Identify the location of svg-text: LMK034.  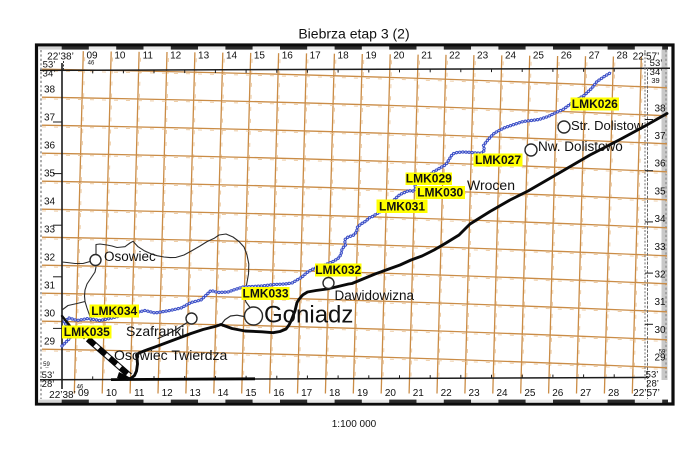
(114, 311).